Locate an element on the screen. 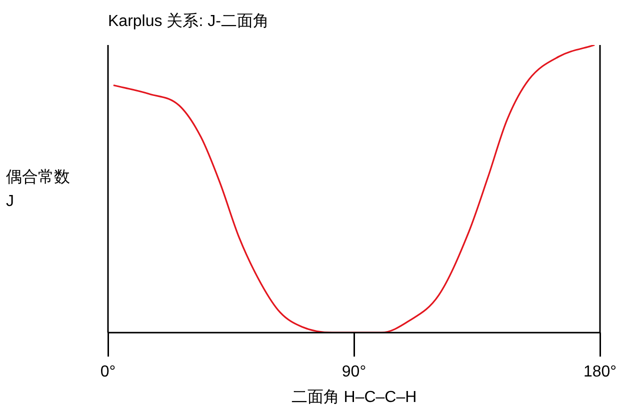  x-tick-label: 90° is located at coordinates (354, 372).